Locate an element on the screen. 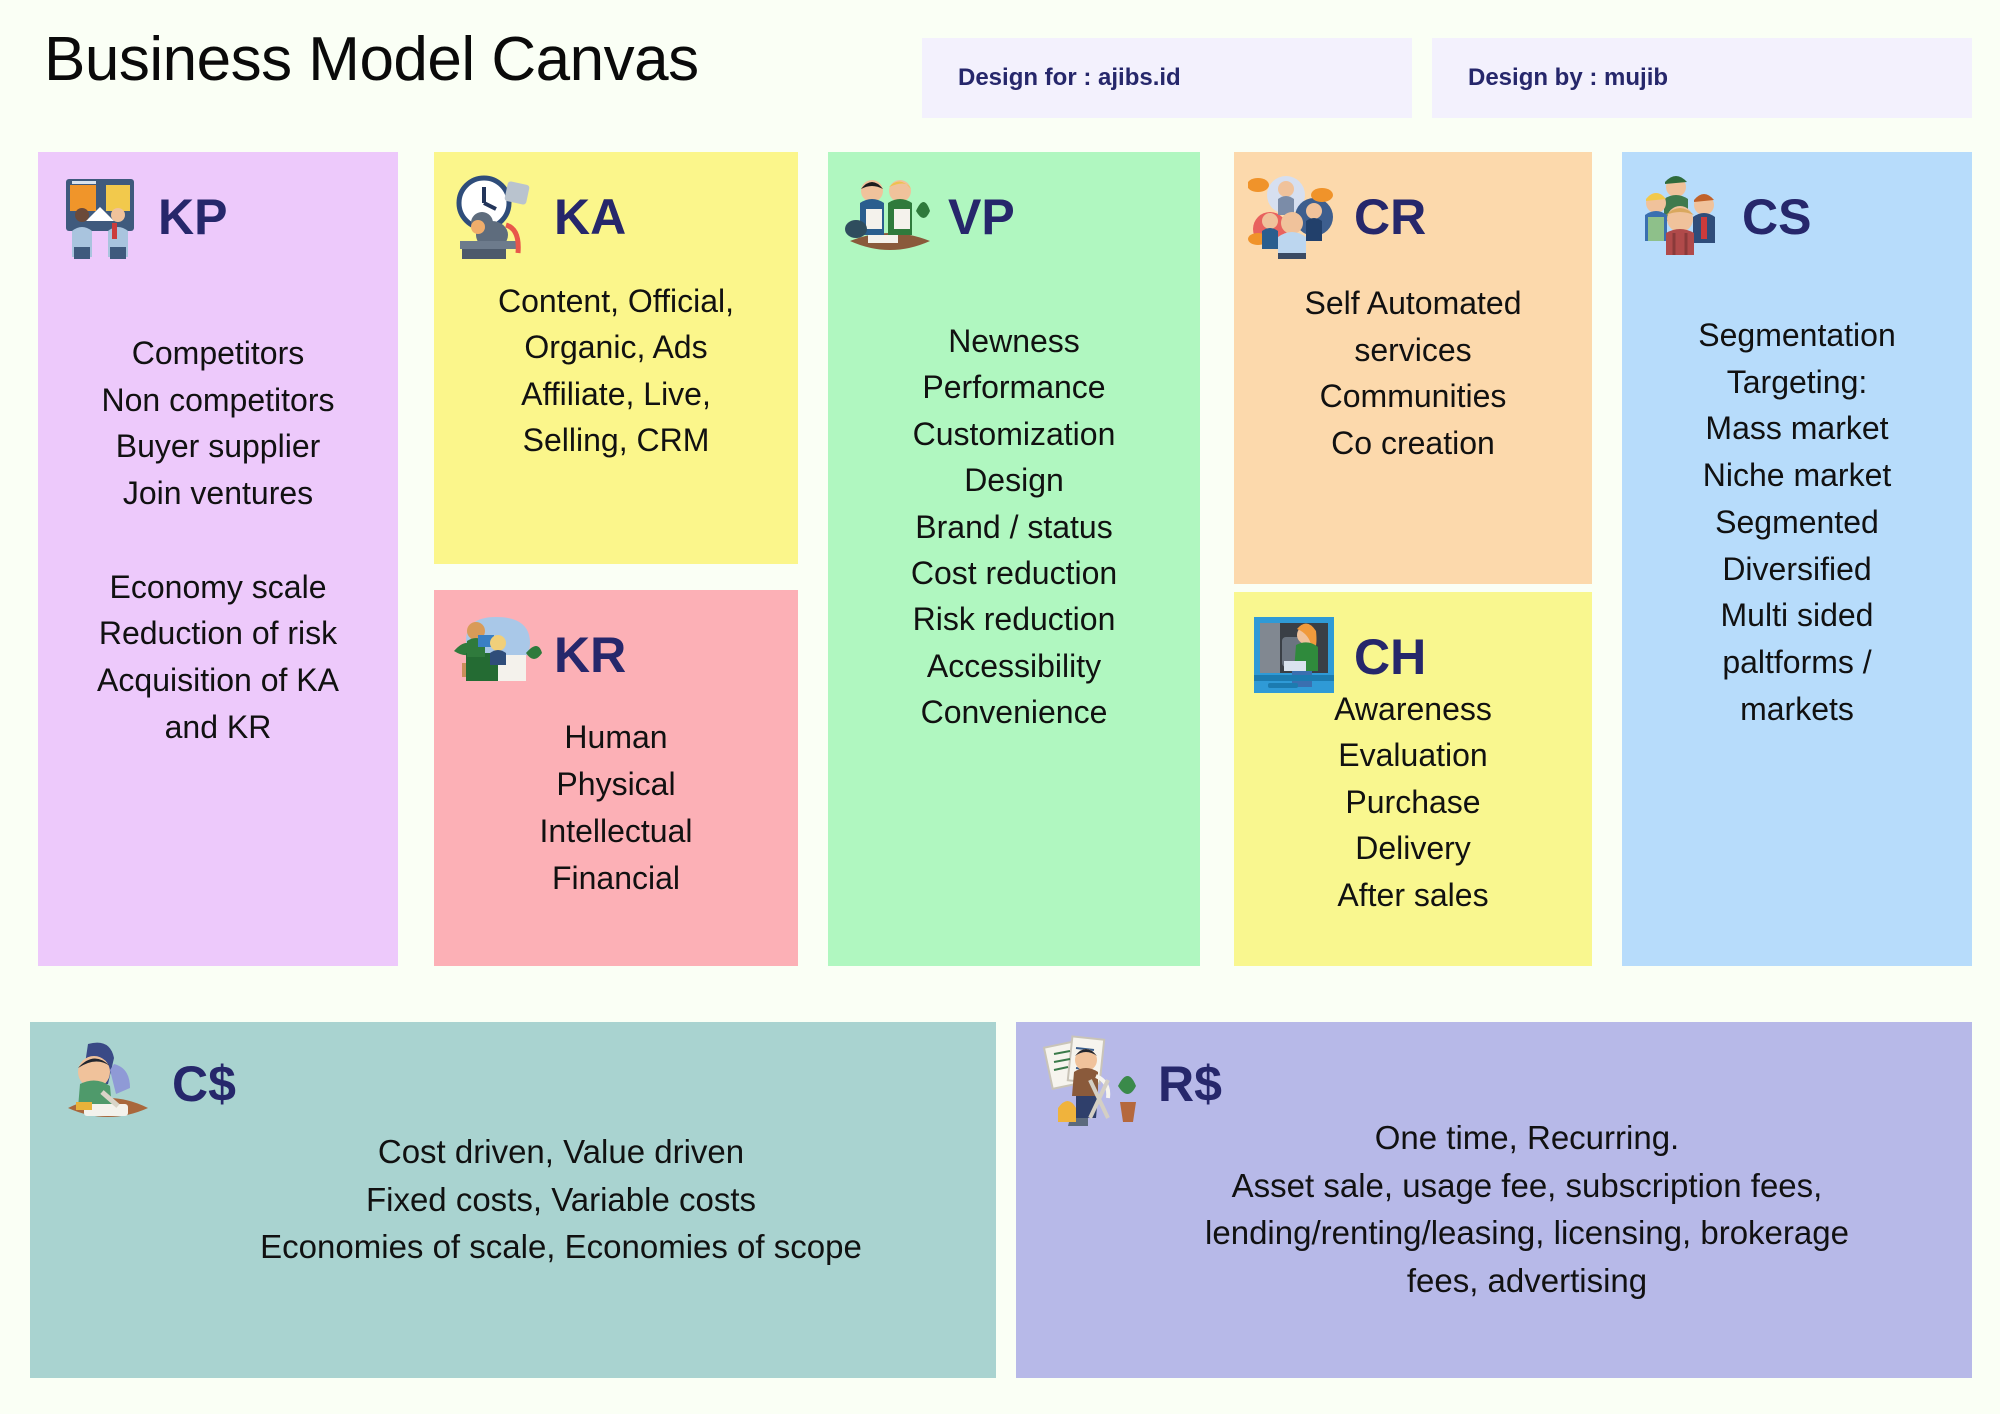  block-body-kr: Human Physical Intellectual Financial is located at coordinates (616, 808).